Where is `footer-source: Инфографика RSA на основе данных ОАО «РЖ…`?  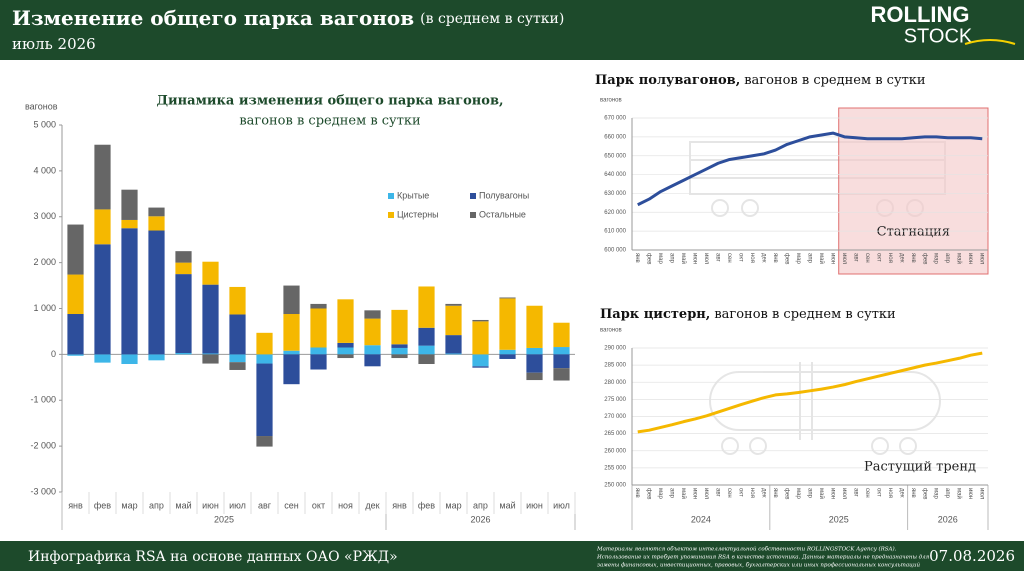 footer-source: Инфографика RSA на основе данных ОАО «РЖ… is located at coordinates (213, 557).